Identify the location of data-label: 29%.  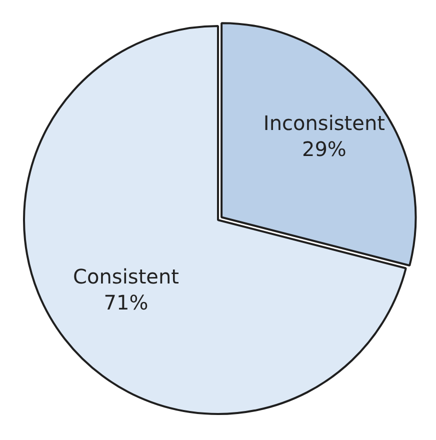
(324, 148).